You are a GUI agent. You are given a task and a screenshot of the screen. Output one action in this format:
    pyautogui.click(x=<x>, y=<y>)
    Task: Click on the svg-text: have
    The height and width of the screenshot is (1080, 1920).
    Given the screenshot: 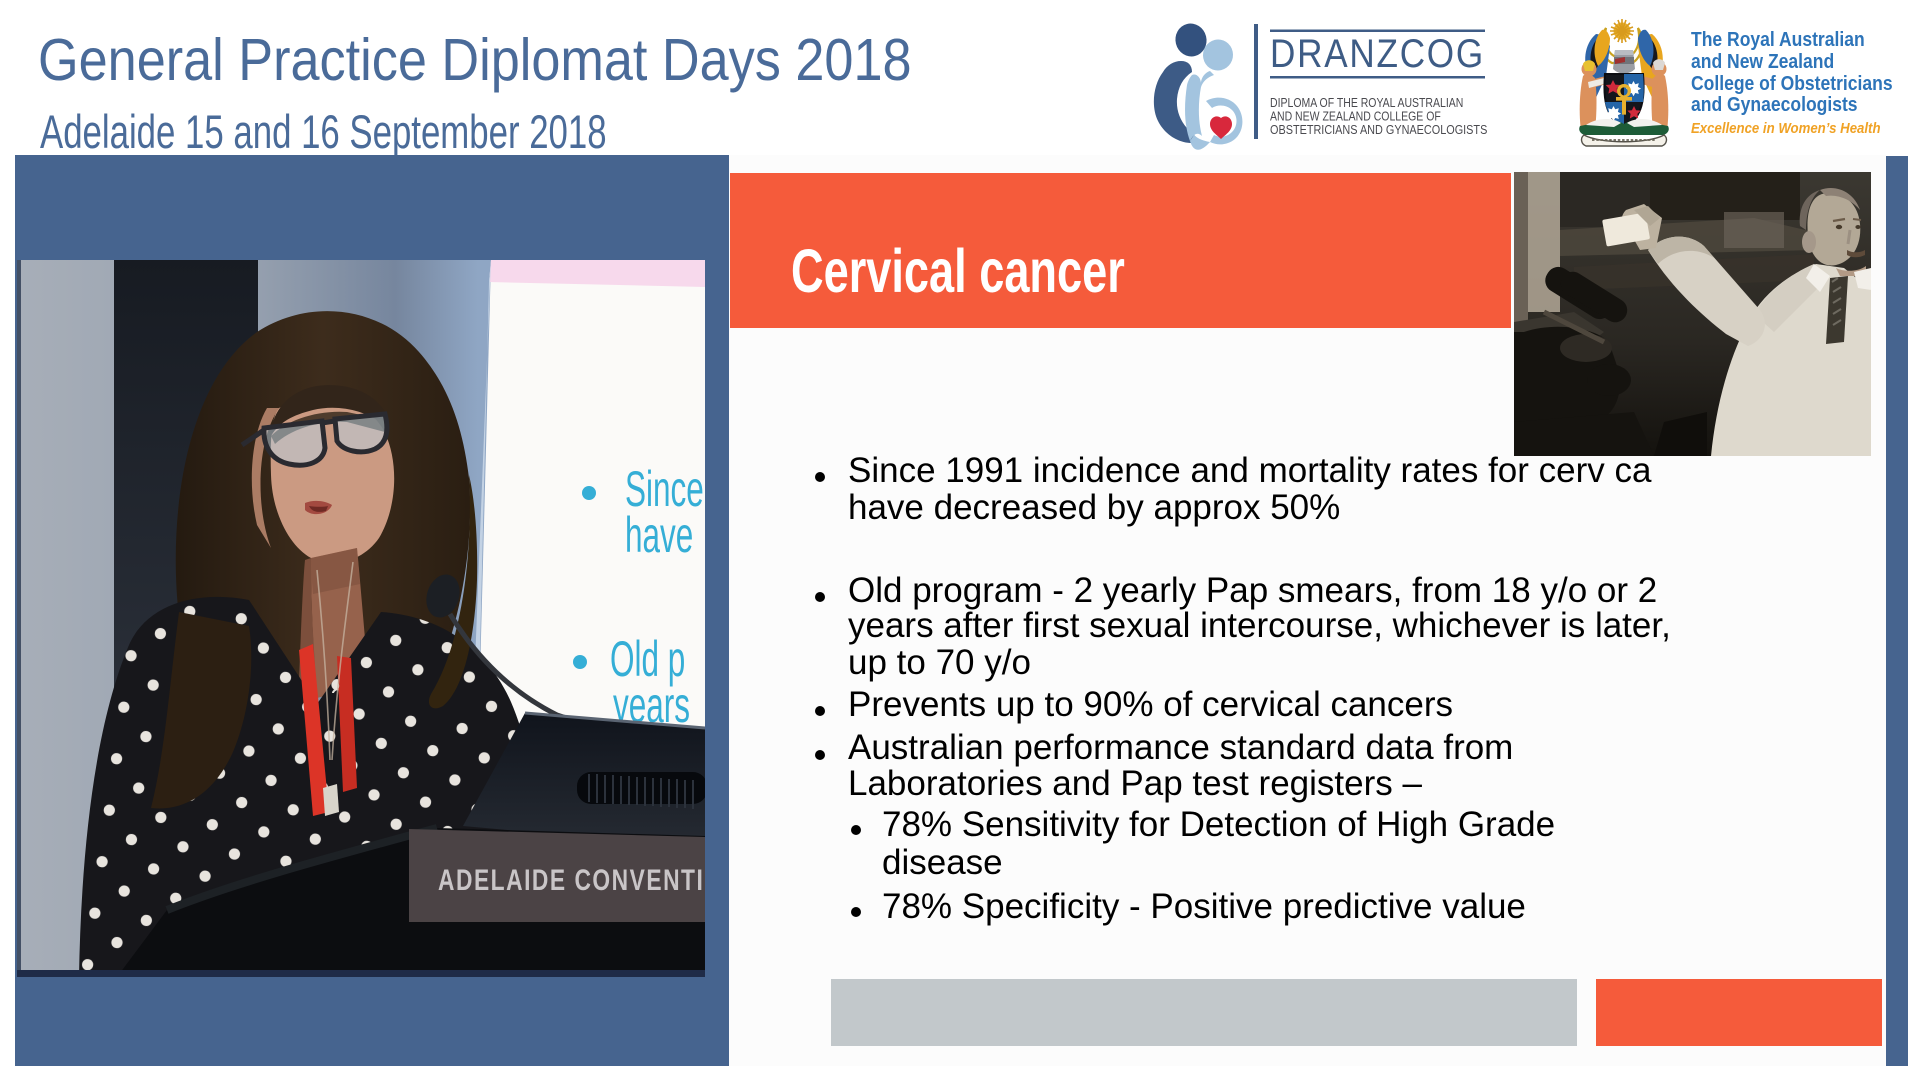 What is the action you would take?
    pyautogui.click(x=659, y=535)
    